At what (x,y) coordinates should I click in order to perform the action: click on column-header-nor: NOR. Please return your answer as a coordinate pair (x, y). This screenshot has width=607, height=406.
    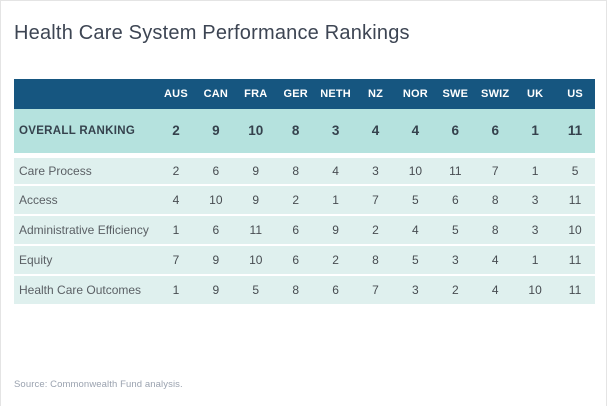
    Looking at the image, I should click on (415, 94).